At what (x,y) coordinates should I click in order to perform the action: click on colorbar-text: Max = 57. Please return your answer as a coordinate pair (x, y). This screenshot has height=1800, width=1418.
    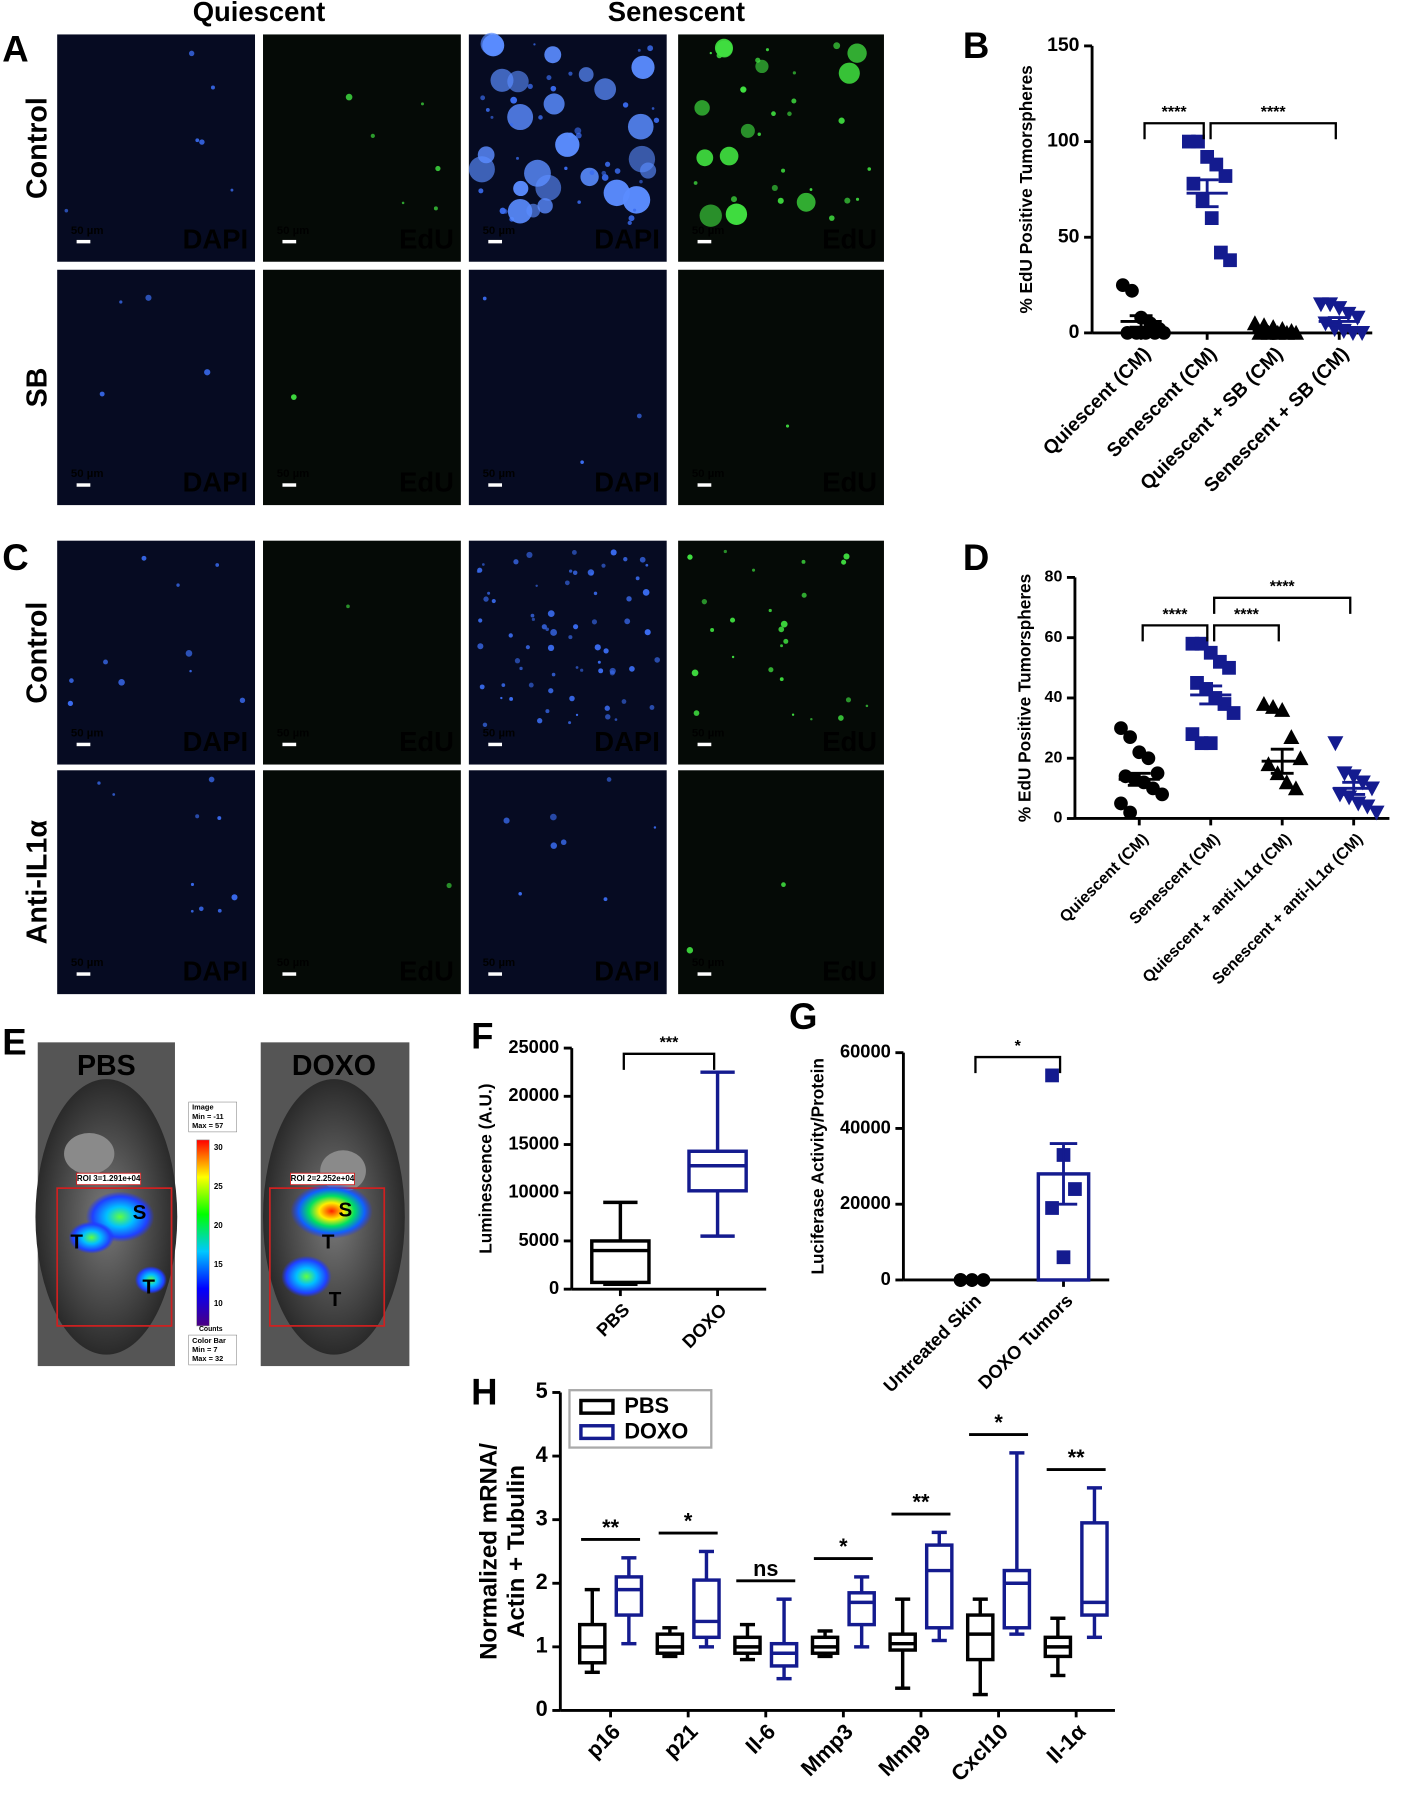
    Looking at the image, I should click on (207, 1125).